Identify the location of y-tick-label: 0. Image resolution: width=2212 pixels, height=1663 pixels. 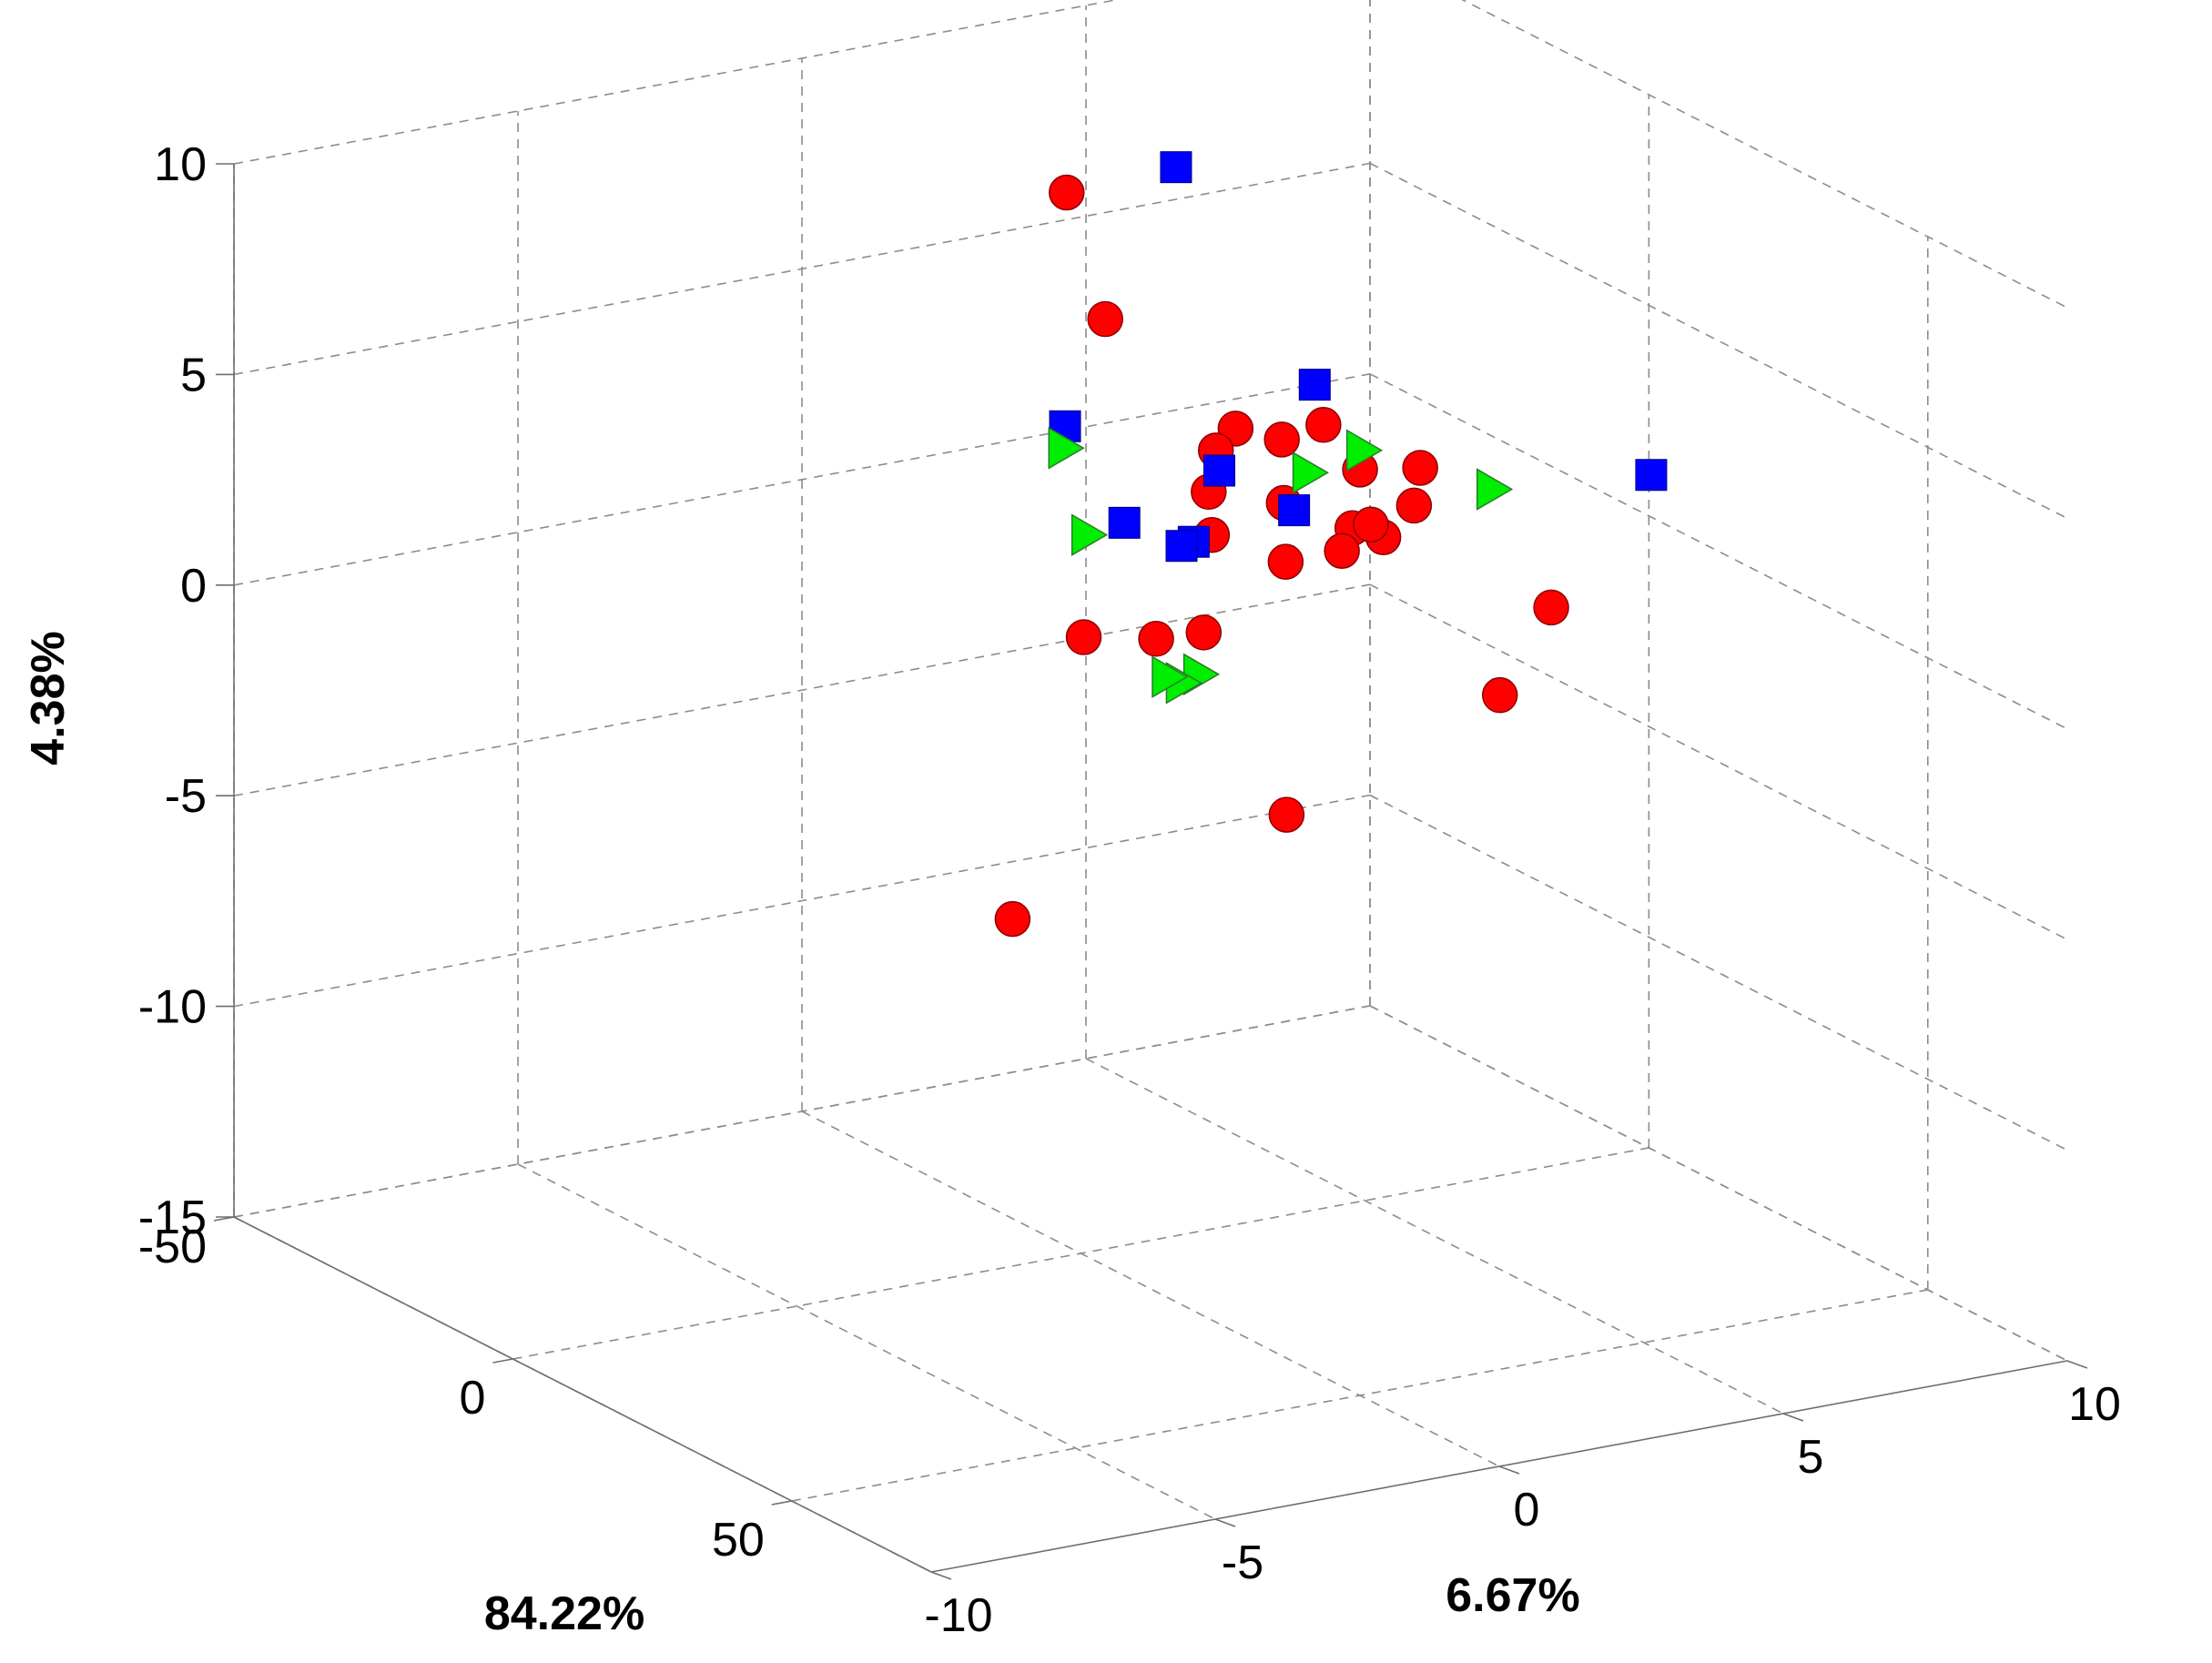
(1527, 1510).